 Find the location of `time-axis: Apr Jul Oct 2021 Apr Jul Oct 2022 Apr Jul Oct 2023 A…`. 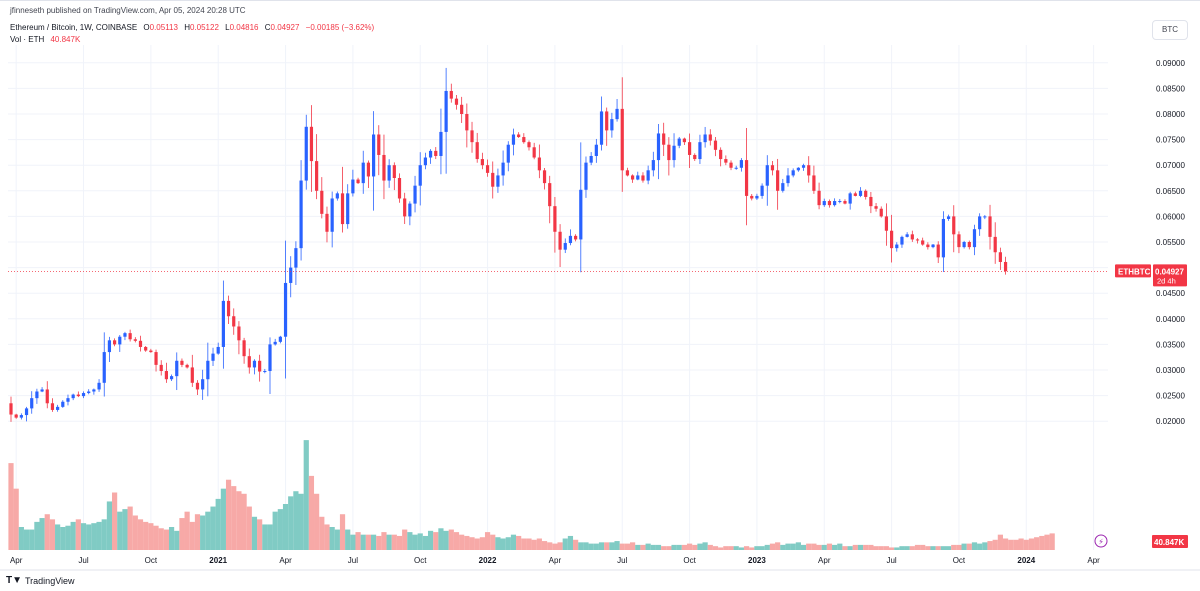

time-axis: Apr Jul Oct 2021 Apr Jul Oct 2022 Apr Jul Oct 2023 A… is located at coordinates (555, 560).